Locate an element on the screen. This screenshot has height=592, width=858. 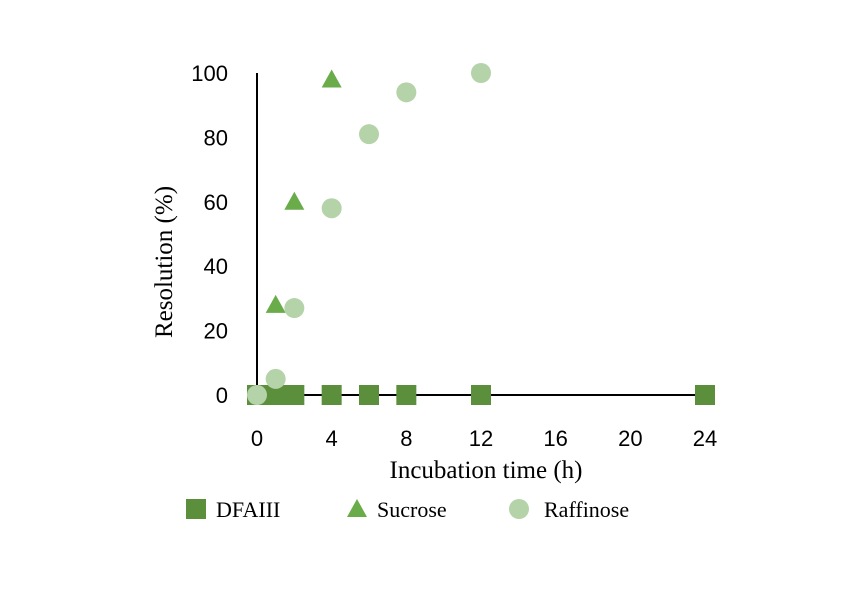
y-tick-label: 100 is located at coordinates (209, 73).